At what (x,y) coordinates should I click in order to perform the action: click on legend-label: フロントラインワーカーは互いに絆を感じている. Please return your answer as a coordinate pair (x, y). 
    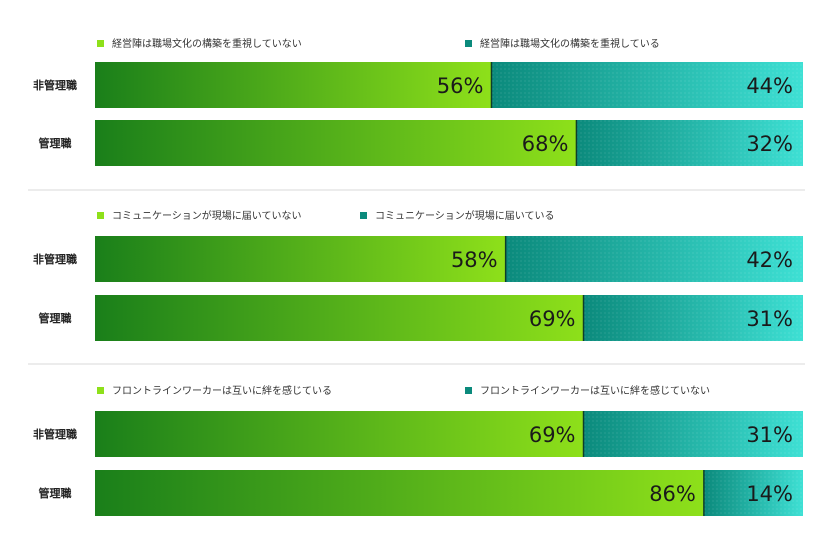
    Looking at the image, I should click on (222, 390).